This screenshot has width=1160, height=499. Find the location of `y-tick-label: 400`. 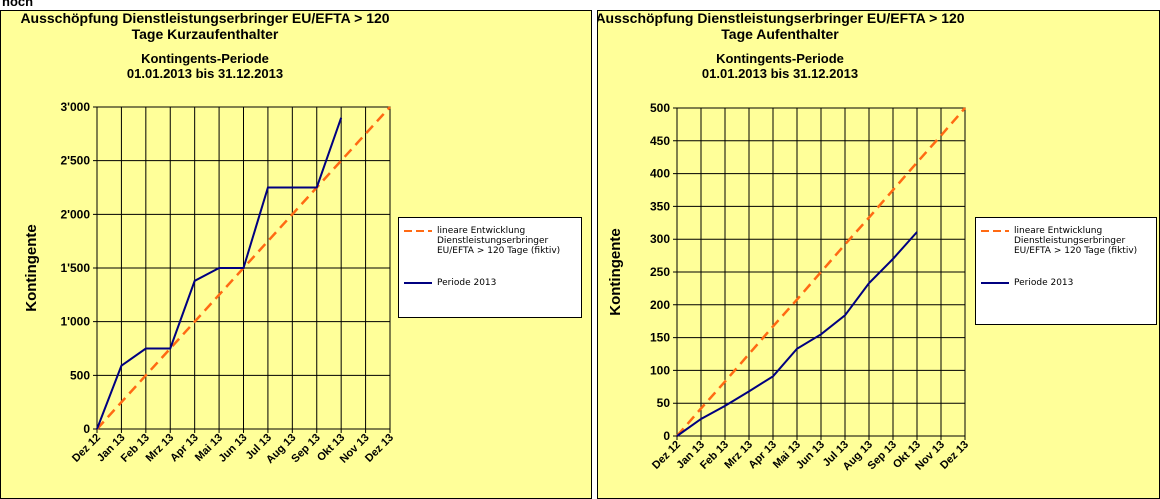

y-tick-label: 400 is located at coordinates (660, 174).